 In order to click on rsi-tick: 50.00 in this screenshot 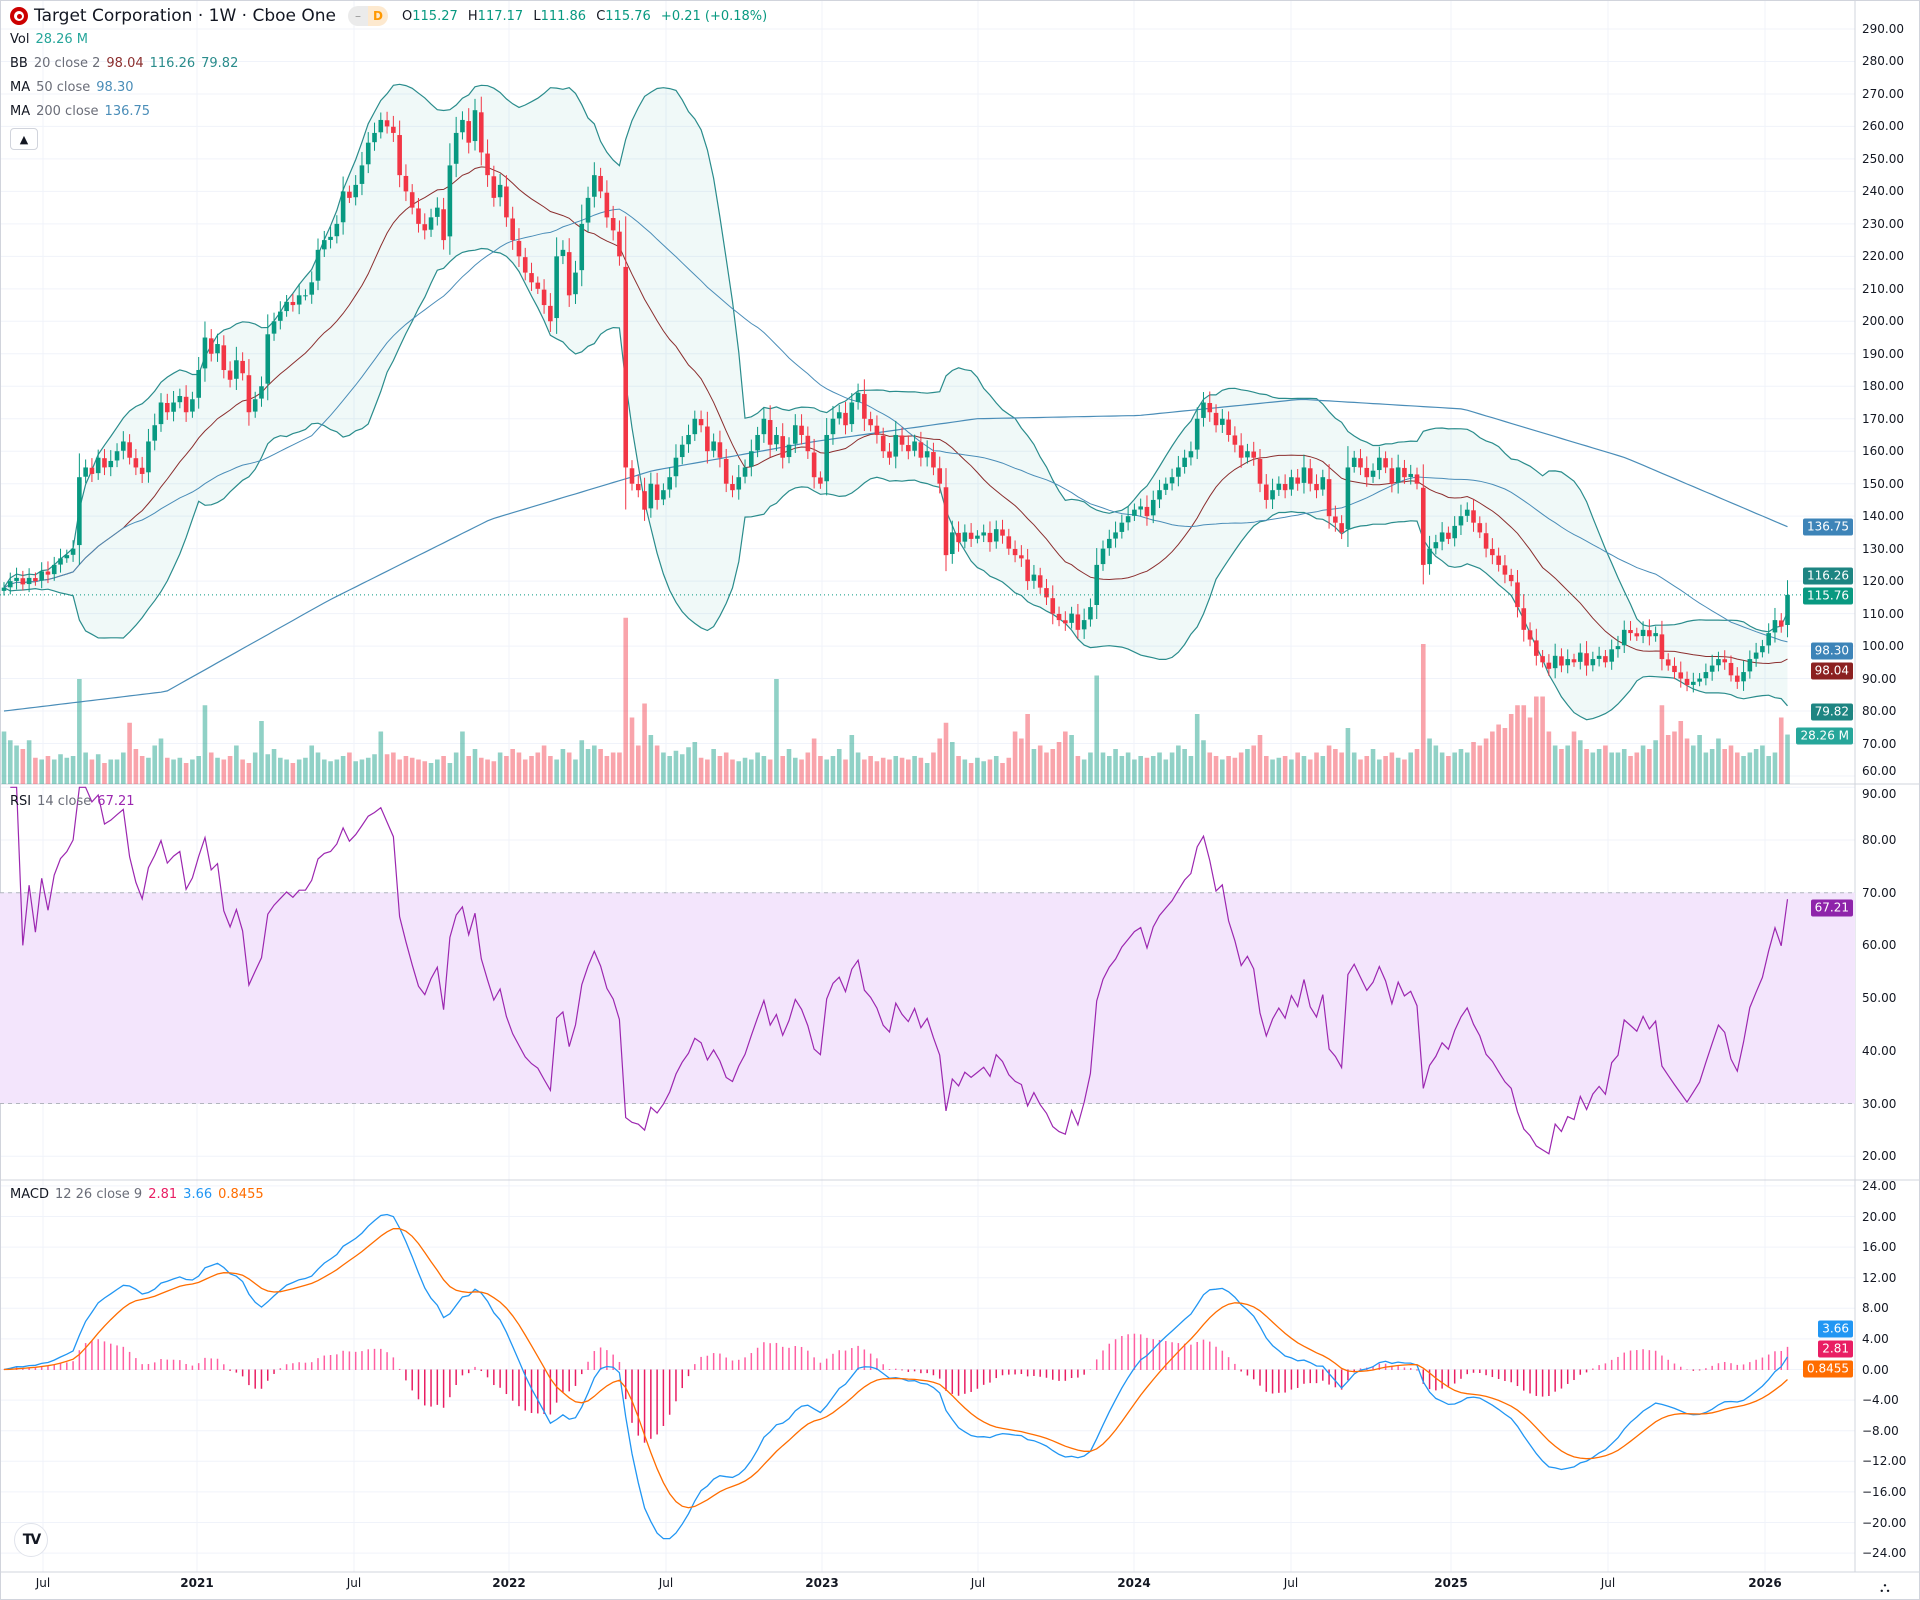, I will do `click(1879, 998)`.